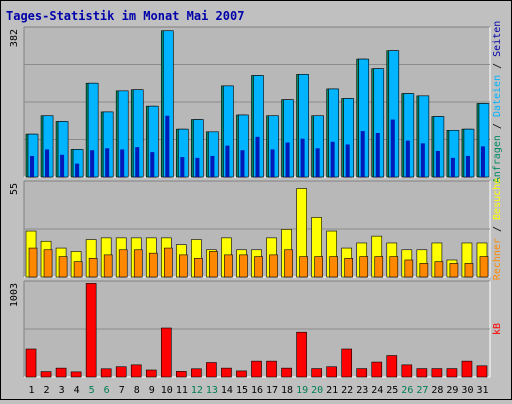  What do you see at coordinates (332, 390) in the screenshot?
I see `x-tick-label-day-21: 21` at bounding box center [332, 390].